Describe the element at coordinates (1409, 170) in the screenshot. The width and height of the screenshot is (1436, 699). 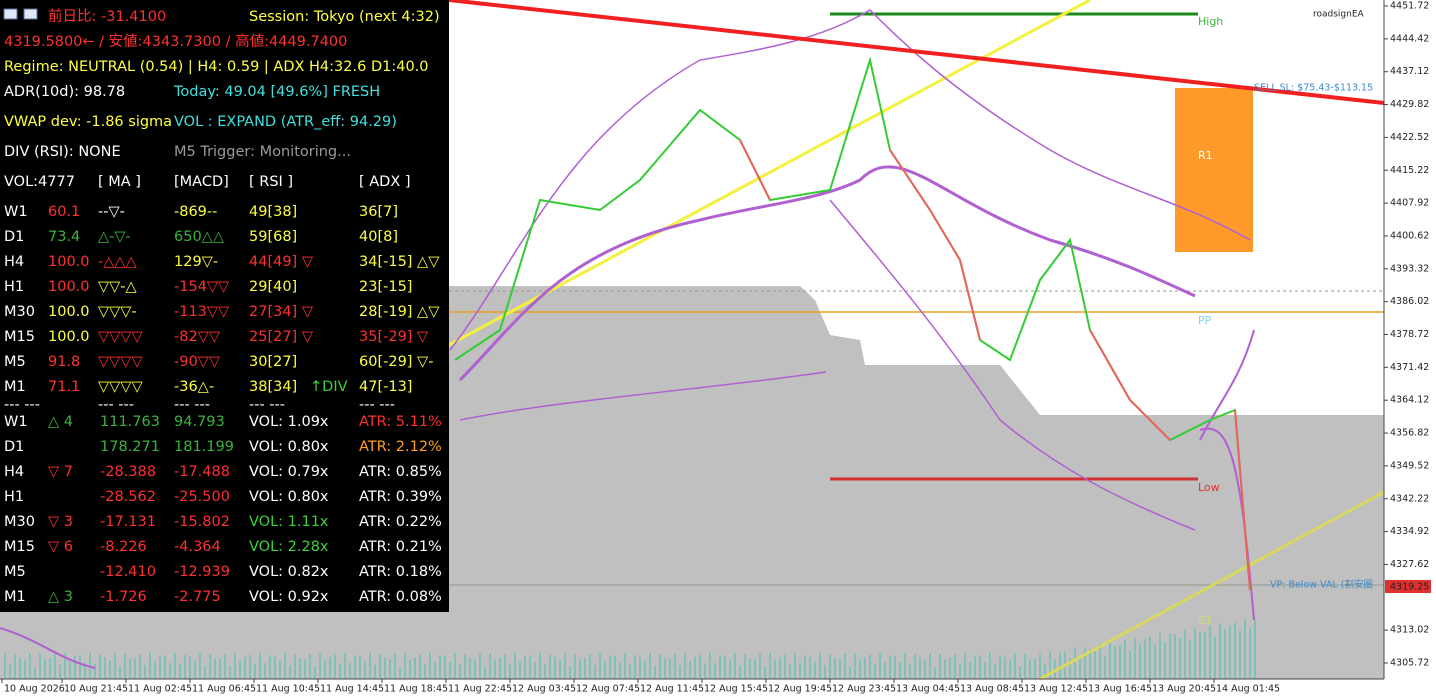
I see `price-label: 4415.22` at that location.